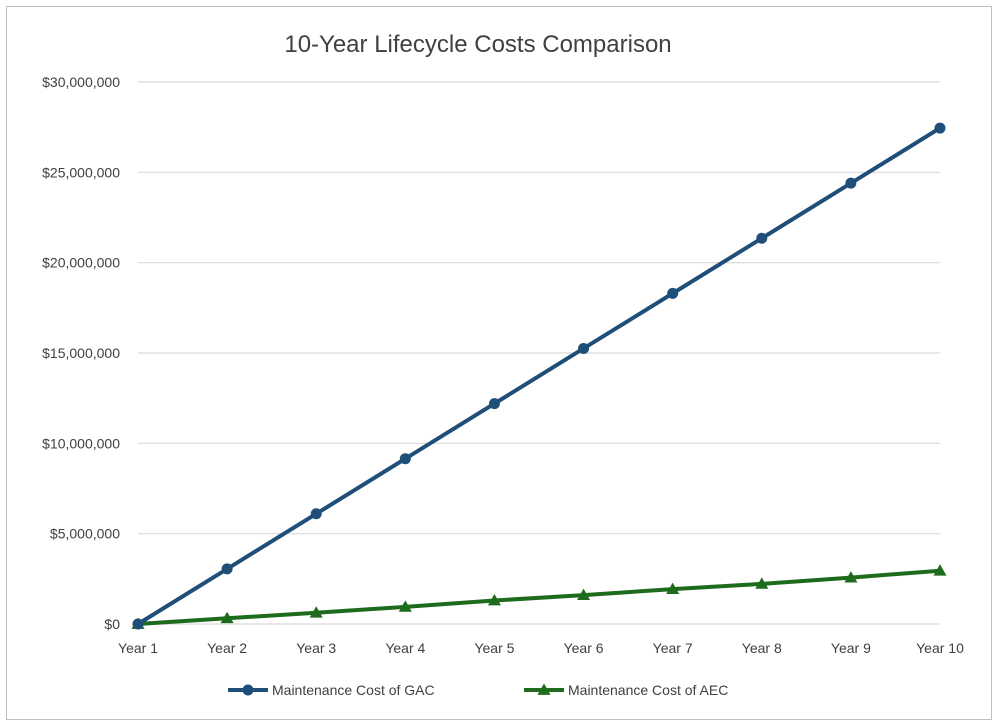 The height and width of the screenshot is (728, 1000). What do you see at coordinates (544, 689) in the screenshot?
I see `legend-triangle-icon` at bounding box center [544, 689].